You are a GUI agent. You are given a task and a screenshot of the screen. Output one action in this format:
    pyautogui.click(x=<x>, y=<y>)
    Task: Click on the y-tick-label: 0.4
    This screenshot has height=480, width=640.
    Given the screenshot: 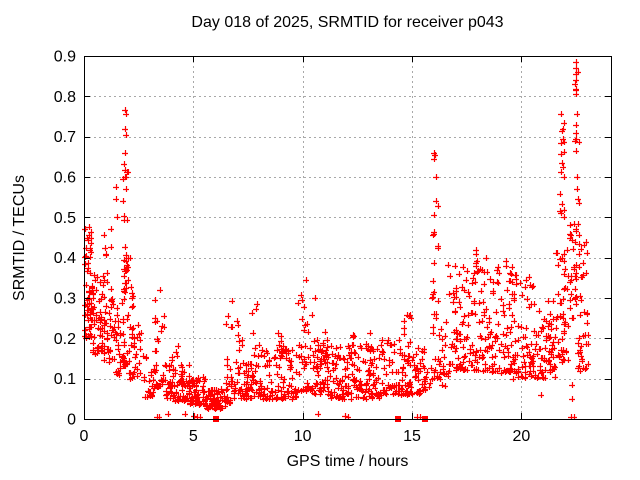 What is the action you would take?
    pyautogui.click(x=65, y=258)
    